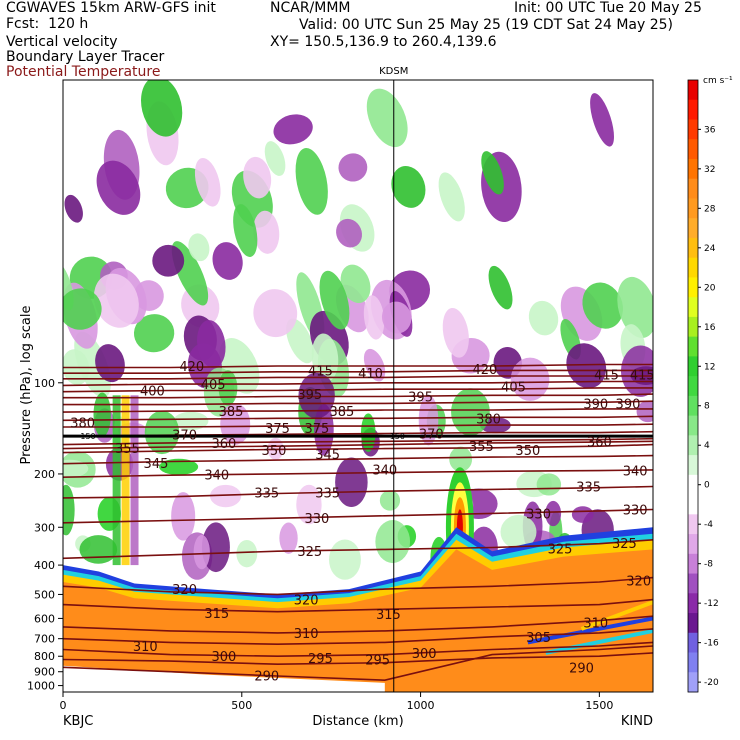 Image resolution: width=740 pixels, height=740 pixels. I want to click on contour-label: 370, so click(184, 435).